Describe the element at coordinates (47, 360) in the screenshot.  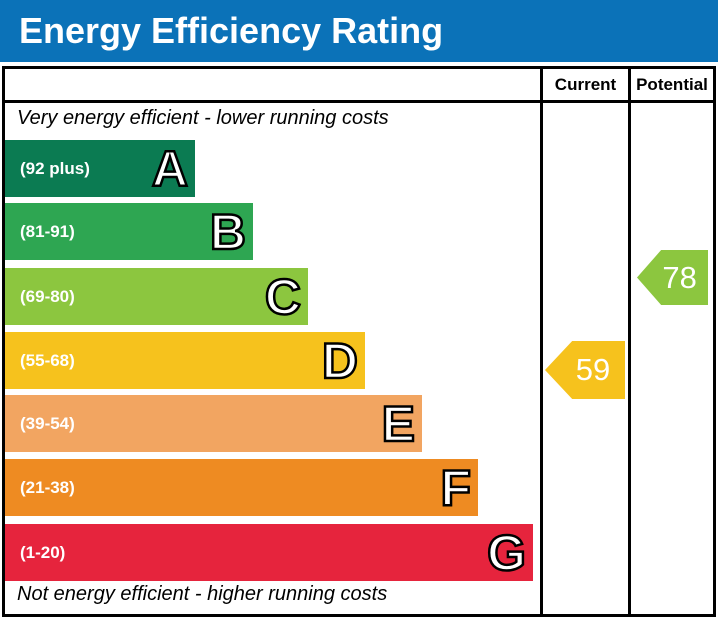
I see `band-d-range: (55-68)` at that location.